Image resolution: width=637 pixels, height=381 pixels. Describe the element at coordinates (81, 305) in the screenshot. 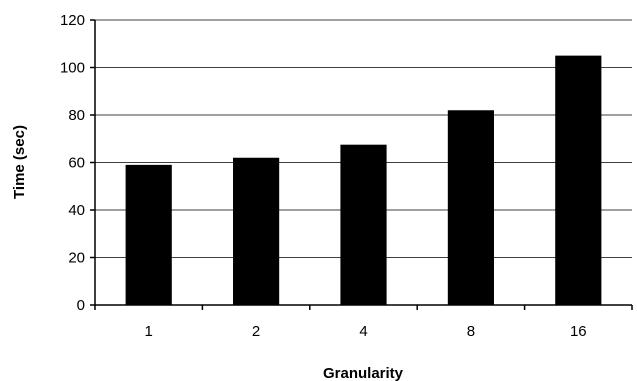

I see `y-tick-label: 0` at that location.